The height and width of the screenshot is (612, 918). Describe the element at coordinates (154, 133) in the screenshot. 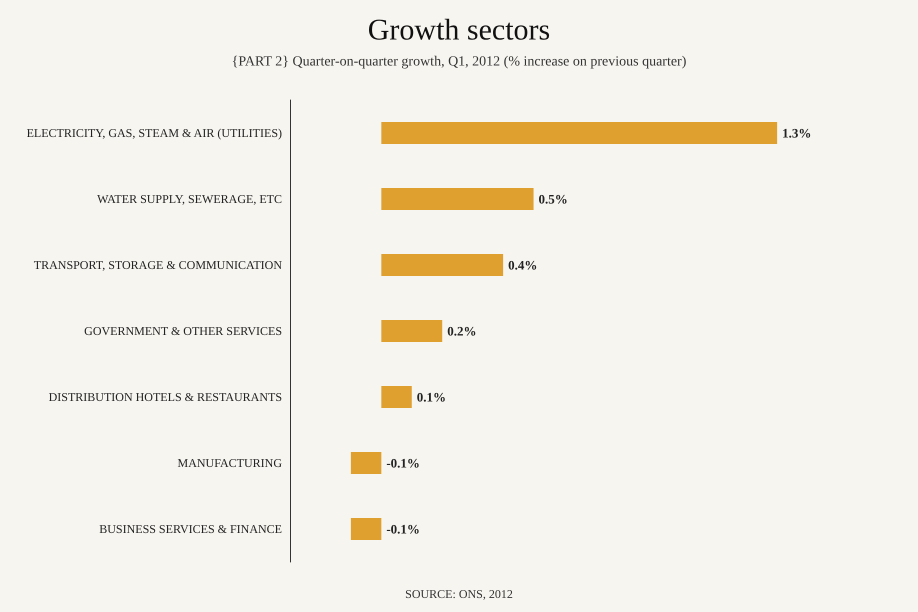

I see `y-tick-label: ELECTRICITY, GAS, STEAM & AIR (UTILITIES)` at that location.